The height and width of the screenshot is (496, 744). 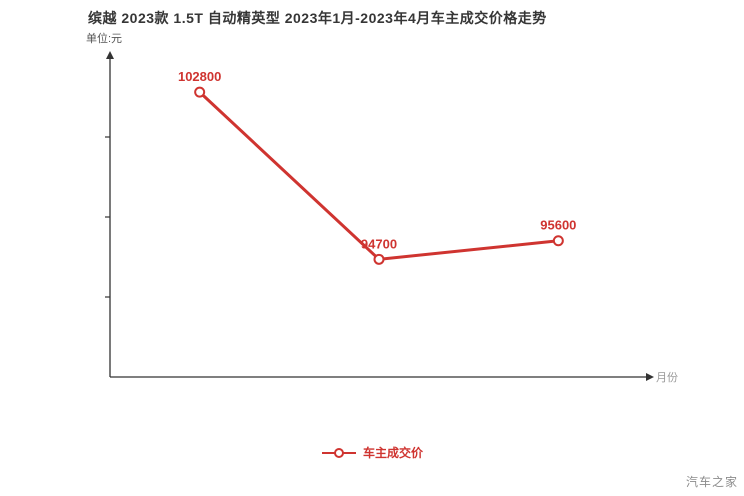 What do you see at coordinates (650, 377) in the screenshot?
I see `x-axis-arrow-icon` at bounding box center [650, 377].